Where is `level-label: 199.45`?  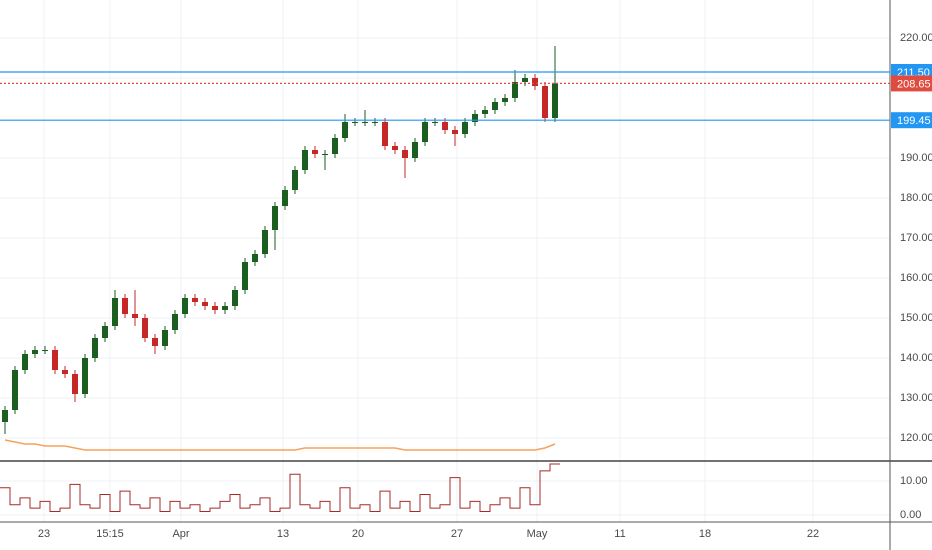
level-label: 199.45 is located at coordinates (914, 121).